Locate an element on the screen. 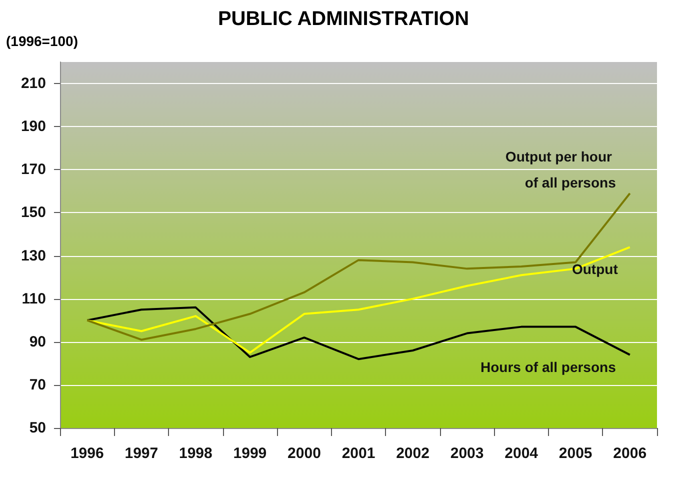 The height and width of the screenshot is (482, 687). y-tick-label: 90 is located at coordinates (37, 341).